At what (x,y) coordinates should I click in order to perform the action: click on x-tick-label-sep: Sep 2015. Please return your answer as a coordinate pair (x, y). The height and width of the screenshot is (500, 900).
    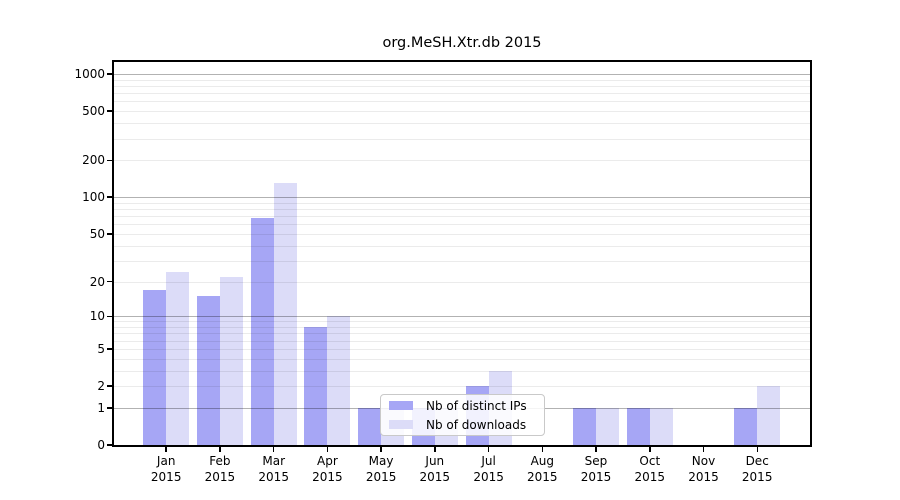
    Looking at the image, I should click on (596, 469).